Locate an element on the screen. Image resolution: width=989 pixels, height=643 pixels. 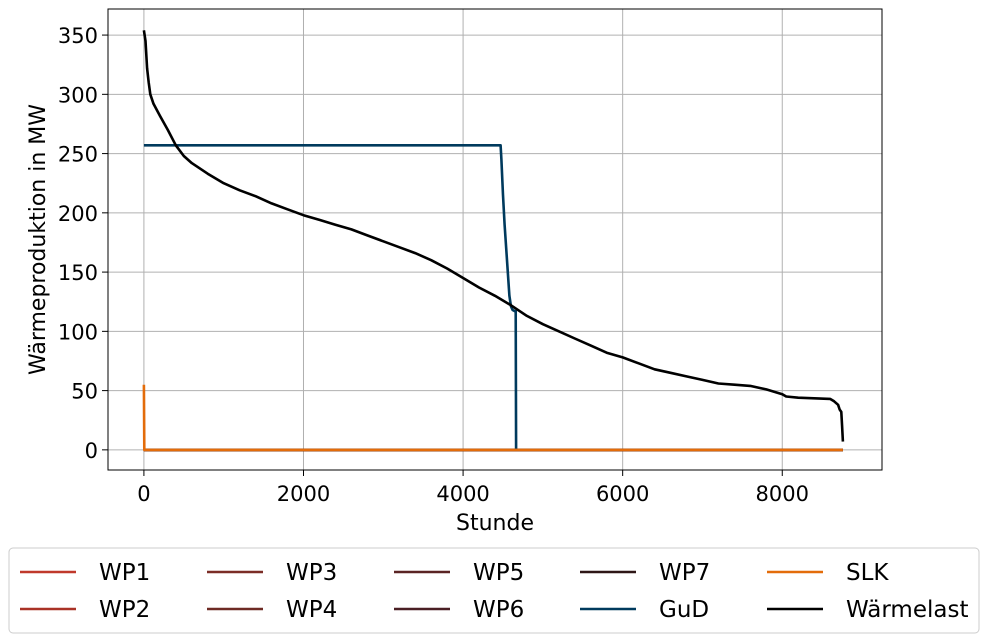
legend: WP1 WP2 WP3 WP4 WP5 WP6 WP7 GuD SLK Wärmelast is located at coordinates (494, 591).